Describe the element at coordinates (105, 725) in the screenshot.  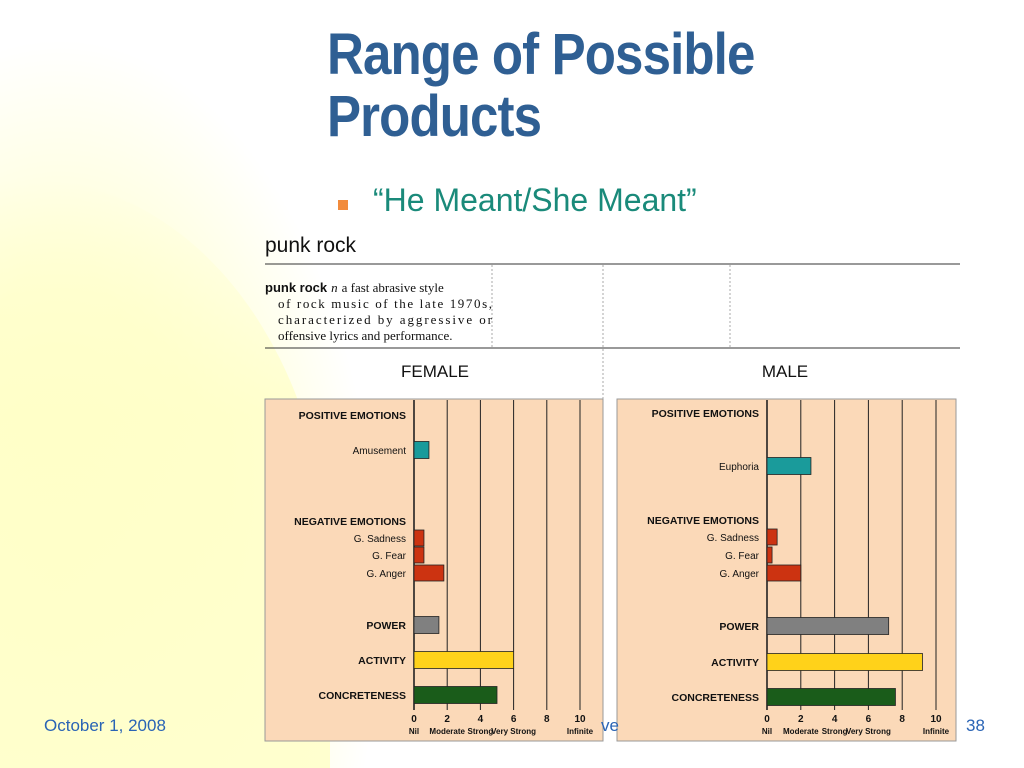
I see `footer-date: October 1, 2008` at that location.